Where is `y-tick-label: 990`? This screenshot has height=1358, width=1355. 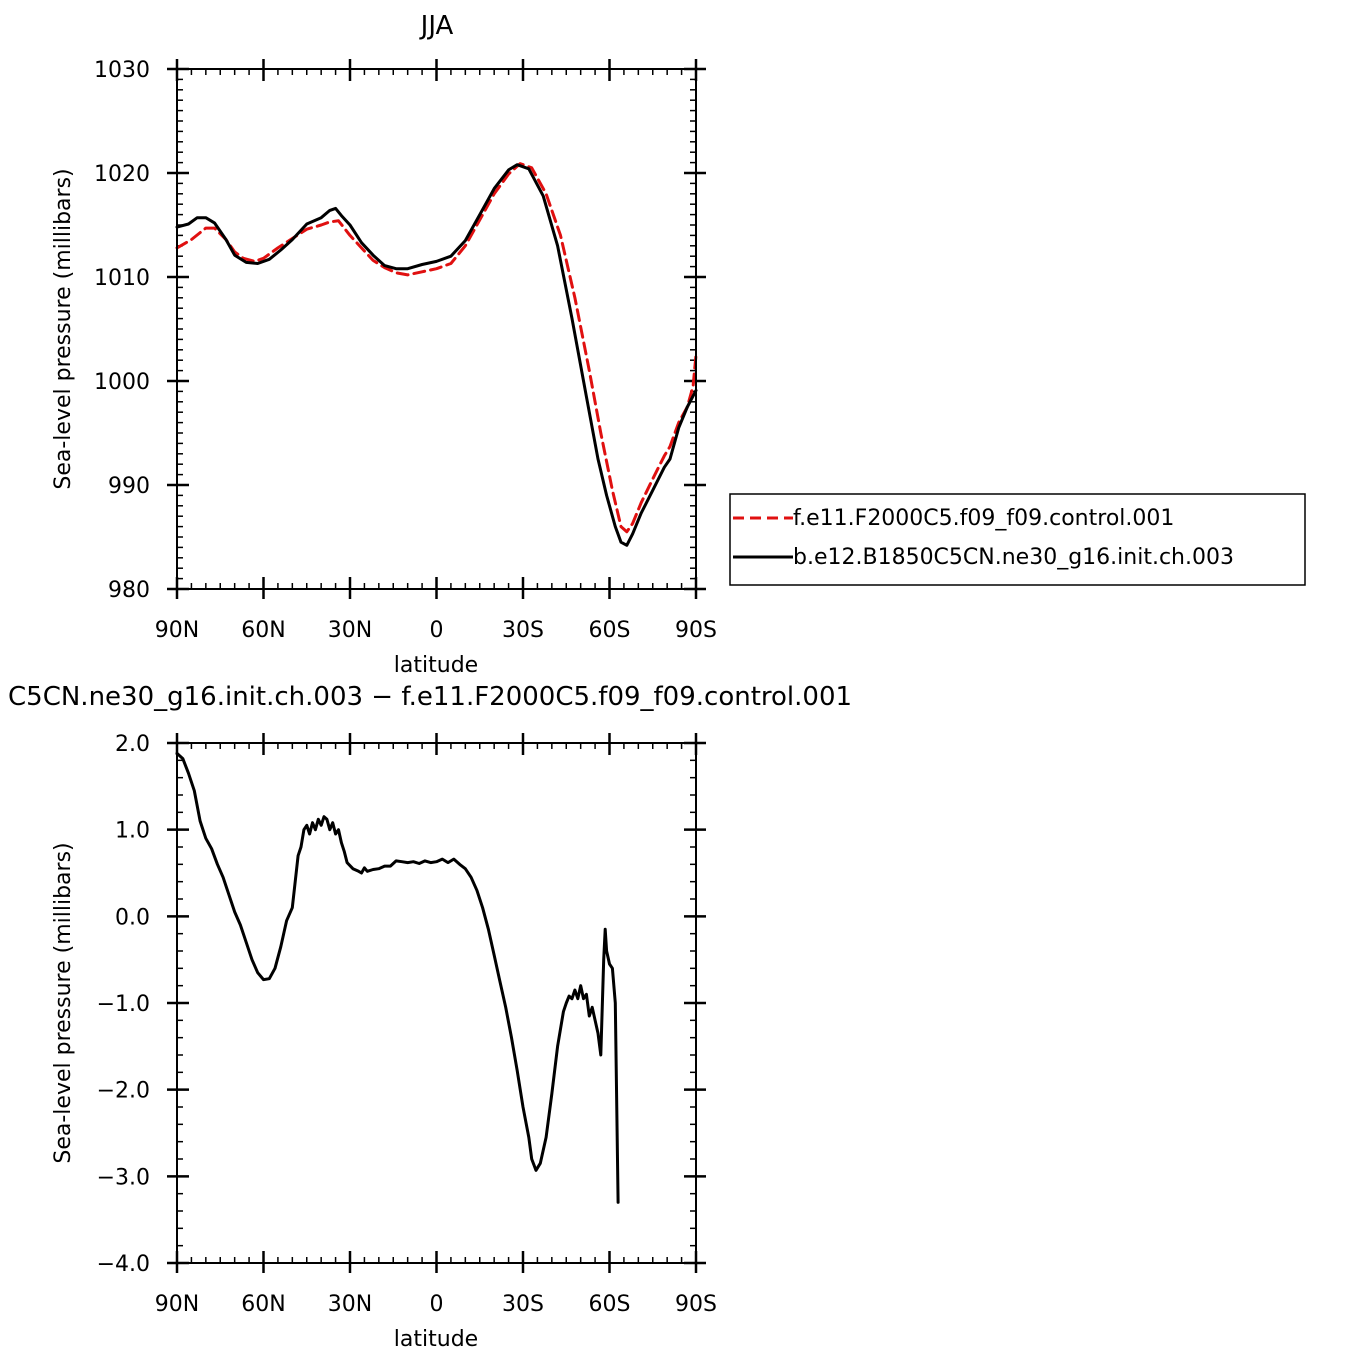 y-tick-label: 990 is located at coordinates (129, 486).